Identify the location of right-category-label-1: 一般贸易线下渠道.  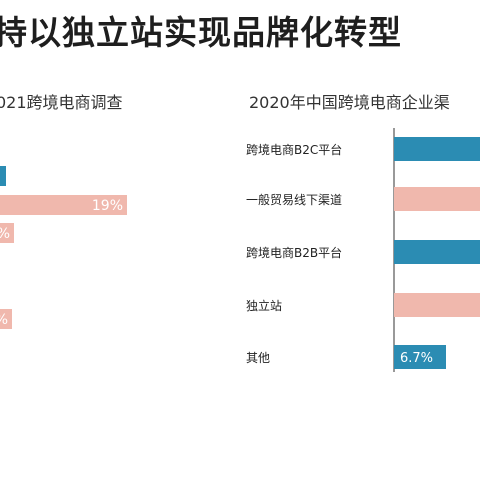
(294, 199).